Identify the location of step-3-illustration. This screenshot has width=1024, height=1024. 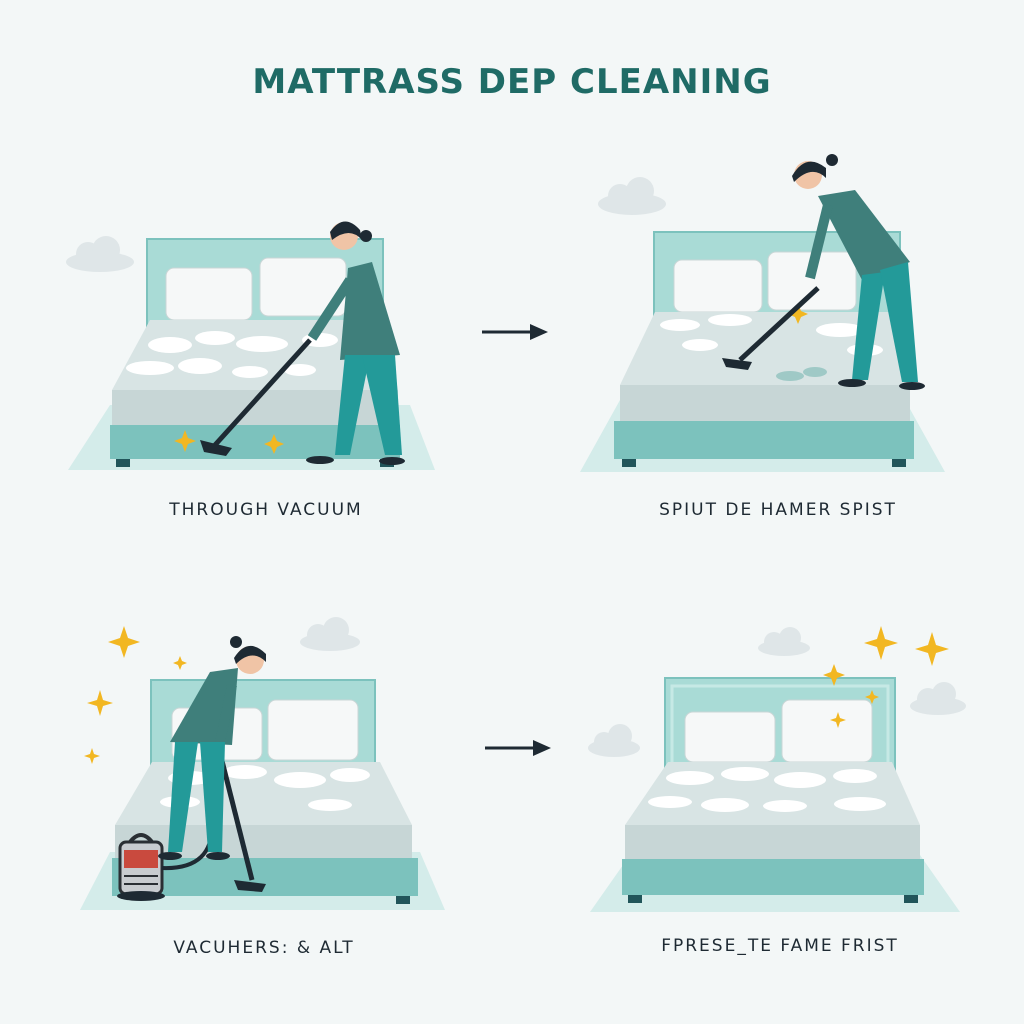
(262, 763).